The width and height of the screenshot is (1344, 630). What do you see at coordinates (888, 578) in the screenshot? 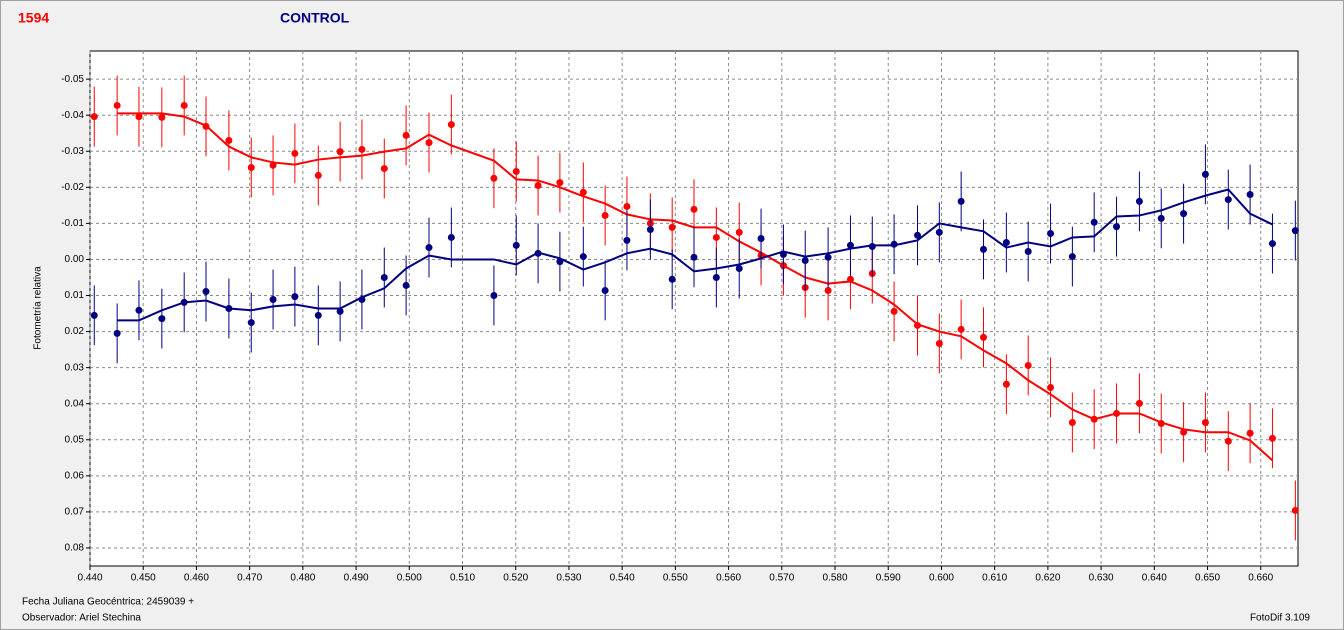
I see `x-tick-label: 0.590` at bounding box center [888, 578].